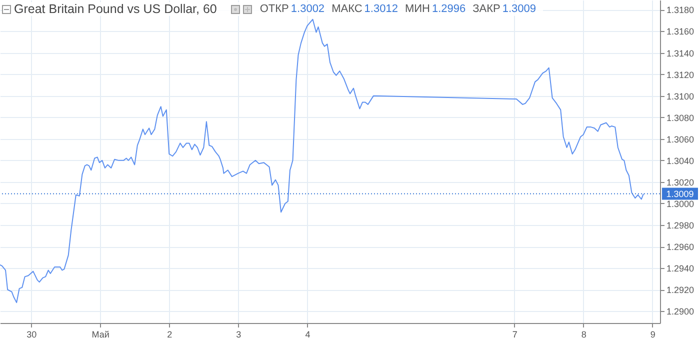  Describe the element at coordinates (680, 10) in the screenshot. I see `y-tick-label: 1.3180` at that location.